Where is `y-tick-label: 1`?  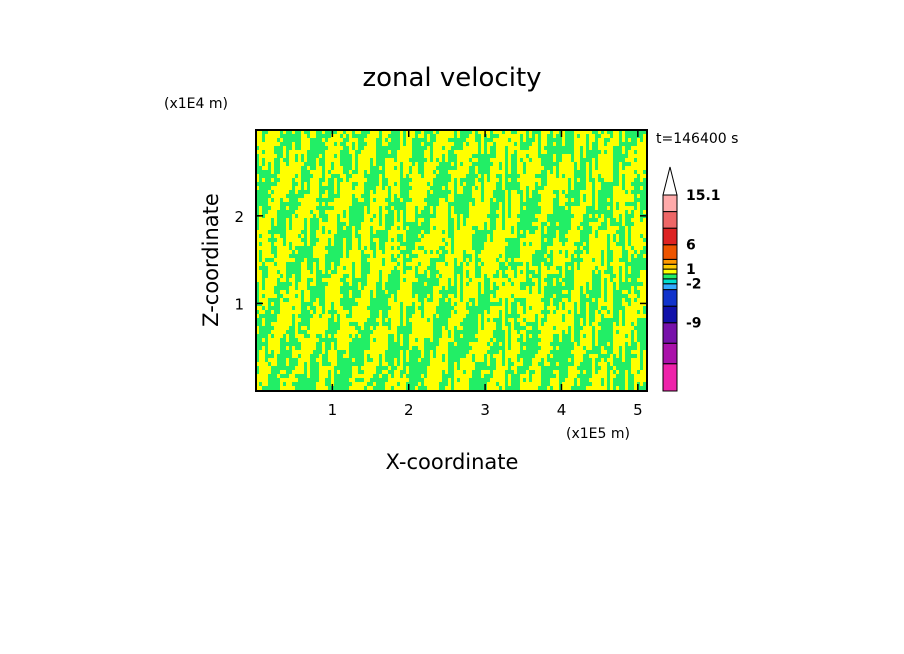
y-tick-label: 1 is located at coordinates (239, 304).